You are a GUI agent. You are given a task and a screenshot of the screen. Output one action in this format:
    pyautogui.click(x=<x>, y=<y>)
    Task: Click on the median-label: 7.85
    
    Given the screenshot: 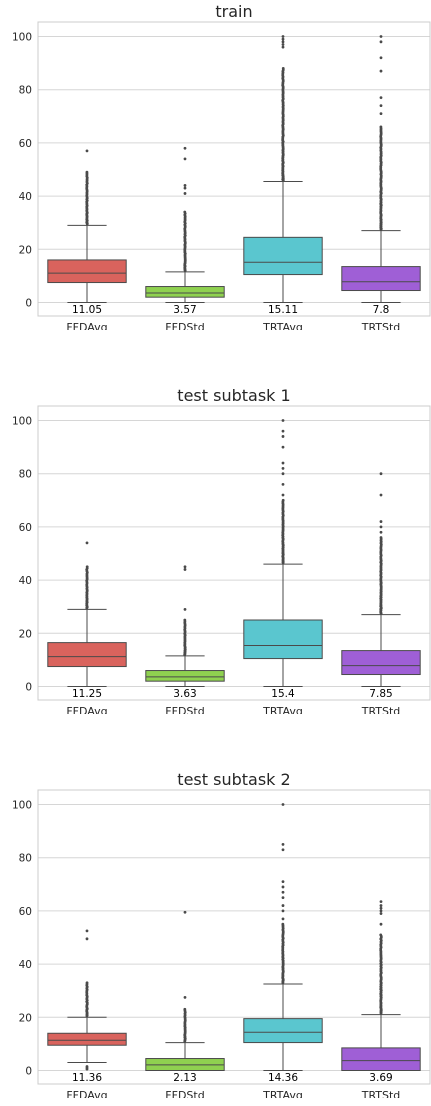 What is the action you would take?
    pyautogui.click(x=380, y=694)
    